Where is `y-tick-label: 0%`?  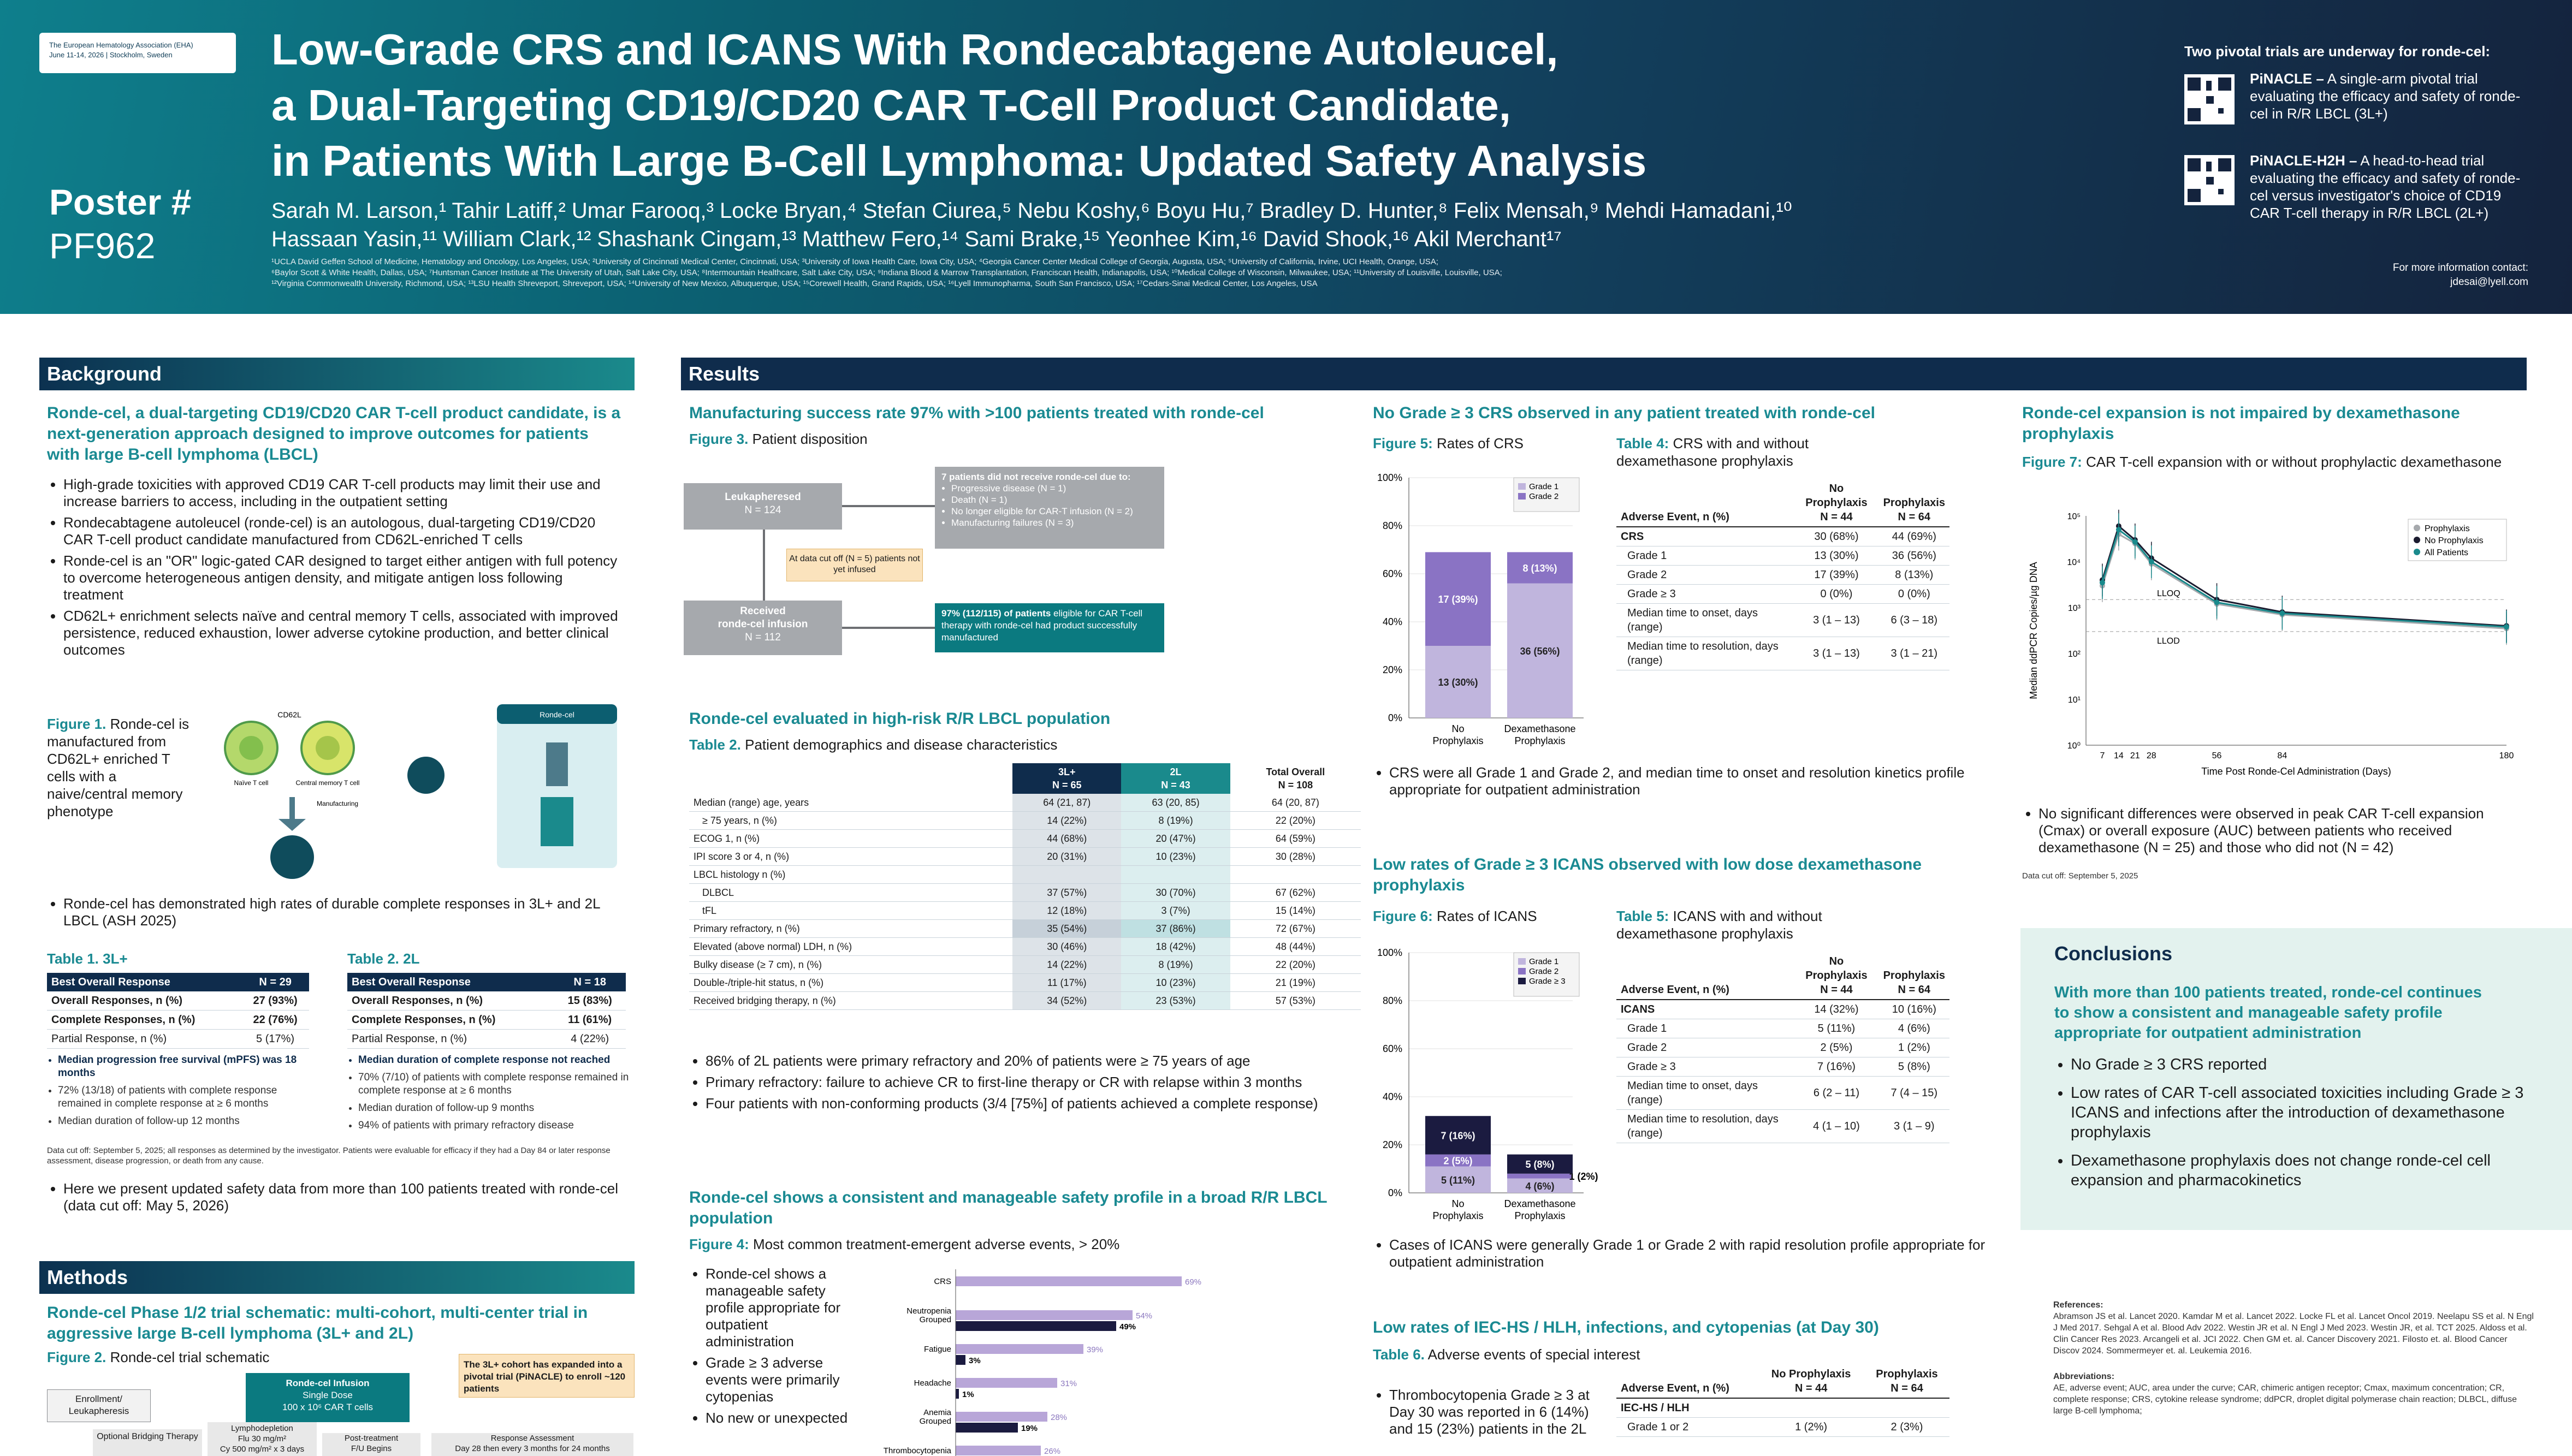 y-tick-label: 0% is located at coordinates (1395, 1192).